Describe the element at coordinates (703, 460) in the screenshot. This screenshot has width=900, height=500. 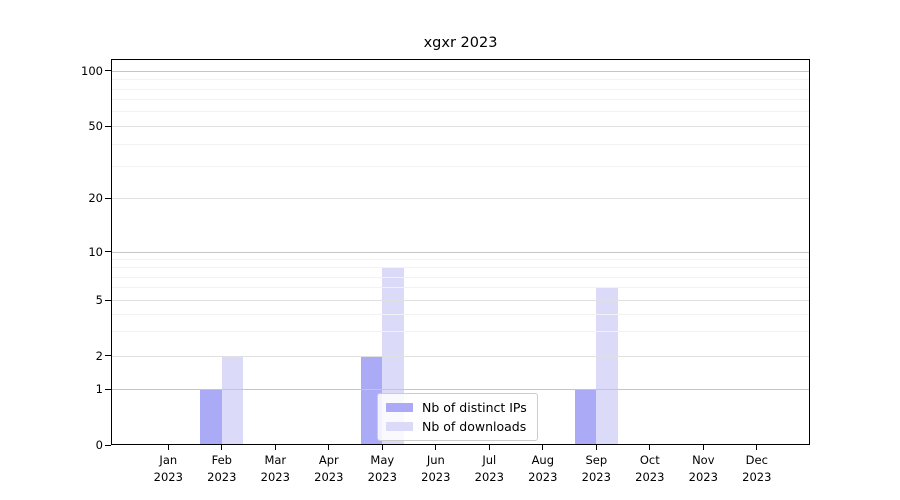
I see `x-tick-month: Nov` at that location.